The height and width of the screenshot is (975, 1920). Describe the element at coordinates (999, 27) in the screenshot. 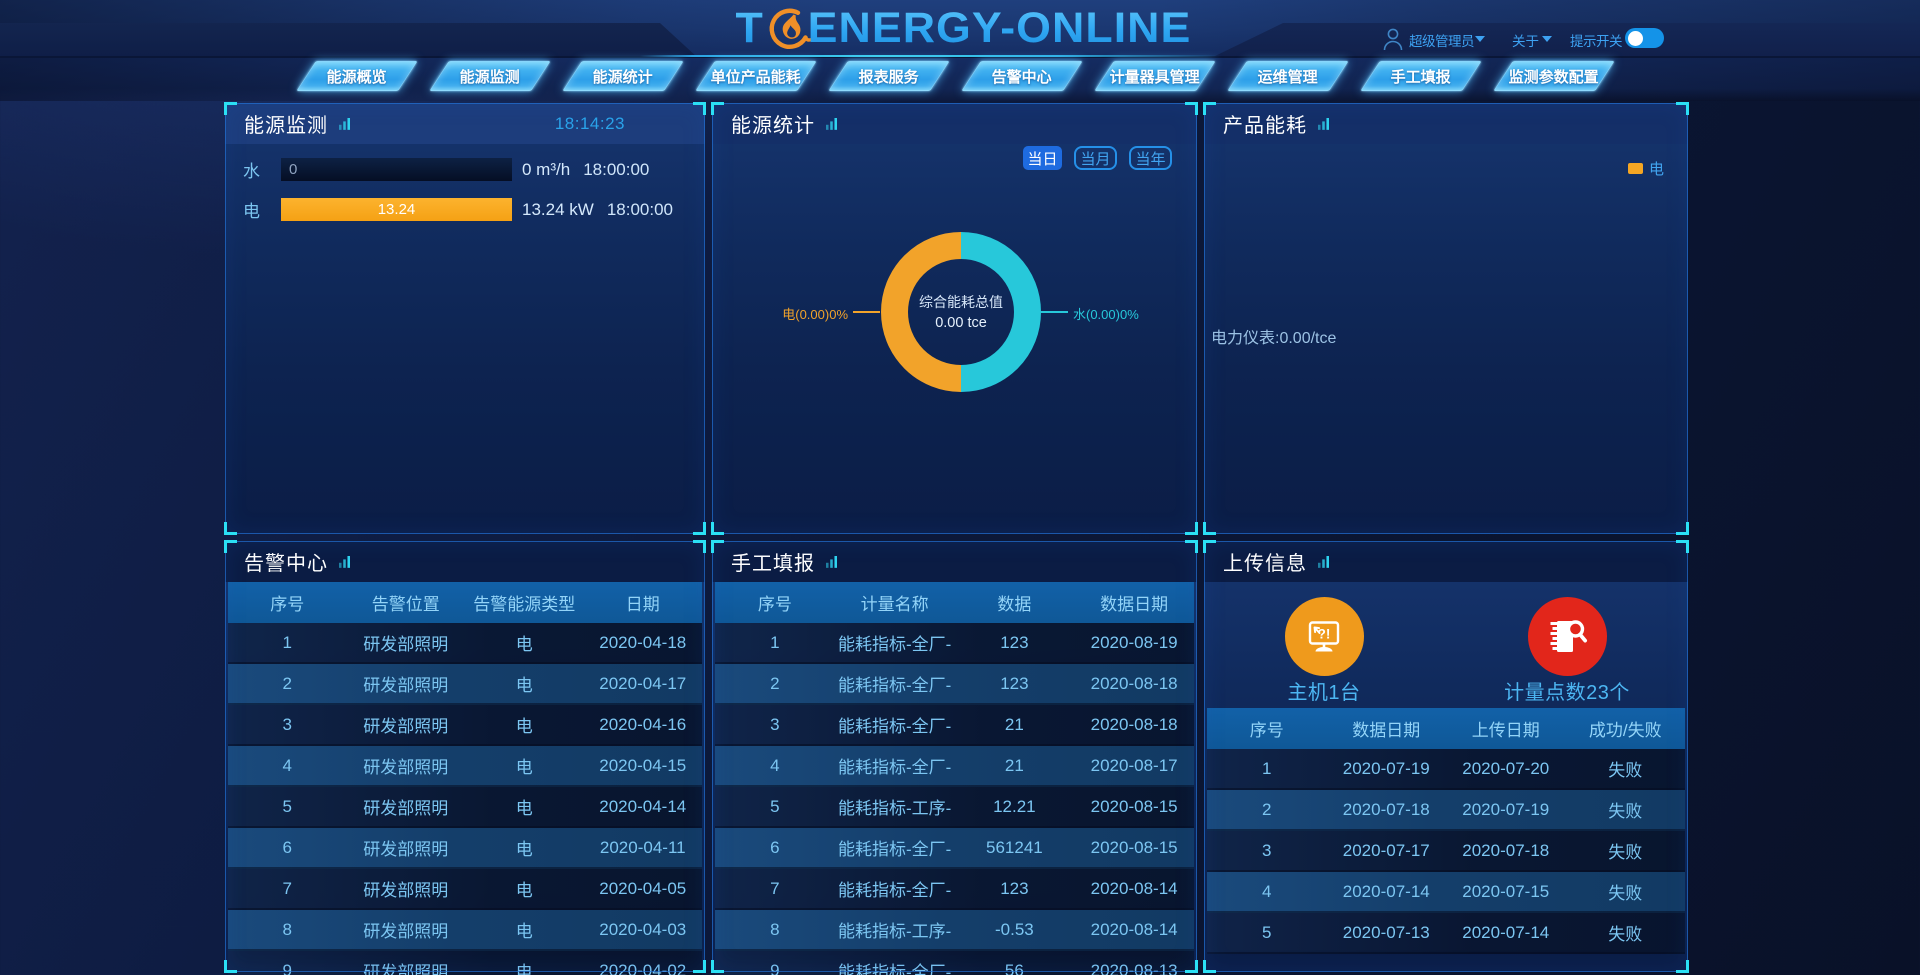

I see `logo-text-suffix: ENERGY-ONLINE` at that location.